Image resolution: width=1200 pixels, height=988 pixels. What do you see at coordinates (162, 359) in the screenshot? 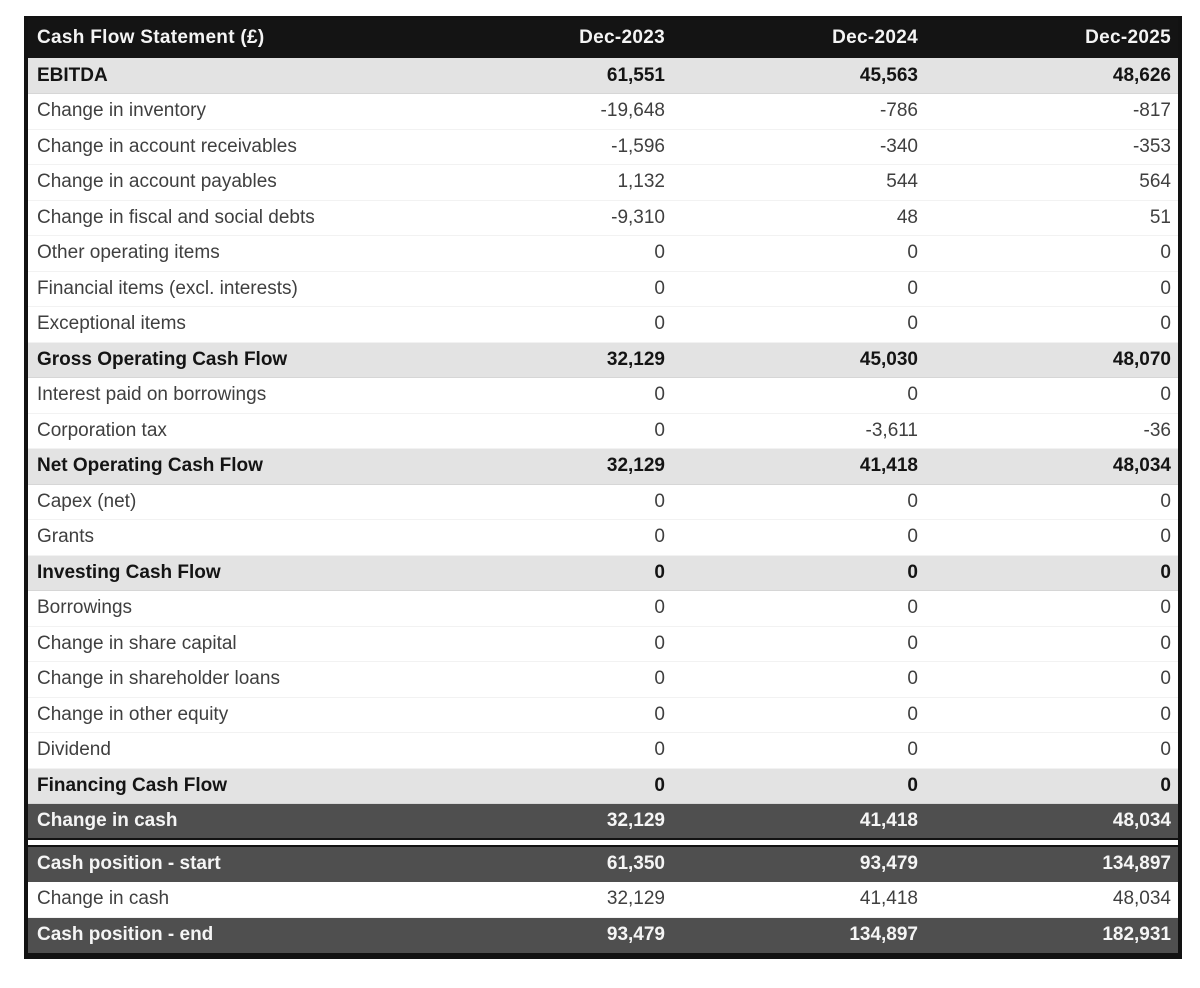
I see `row-label: Gross Operating Cash Flow` at bounding box center [162, 359].